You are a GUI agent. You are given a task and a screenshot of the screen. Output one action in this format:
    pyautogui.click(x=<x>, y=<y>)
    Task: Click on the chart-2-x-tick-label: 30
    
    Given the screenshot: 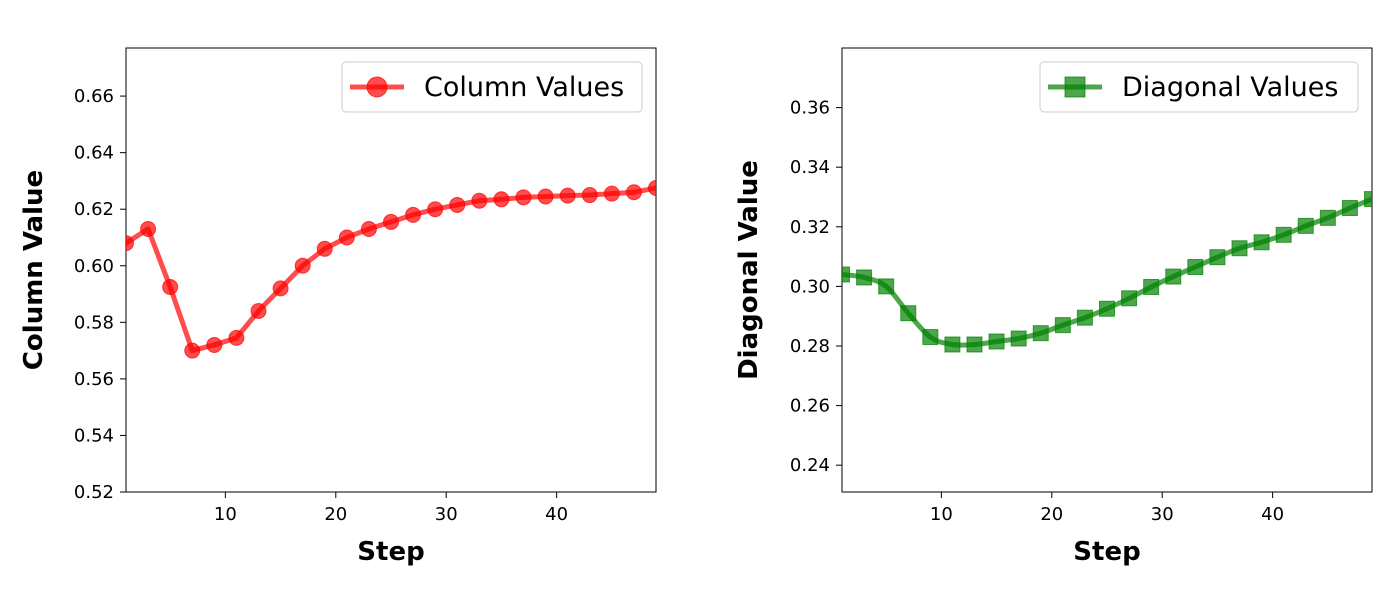 What is the action you would take?
    pyautogui.click(x=1162, y=514)
    